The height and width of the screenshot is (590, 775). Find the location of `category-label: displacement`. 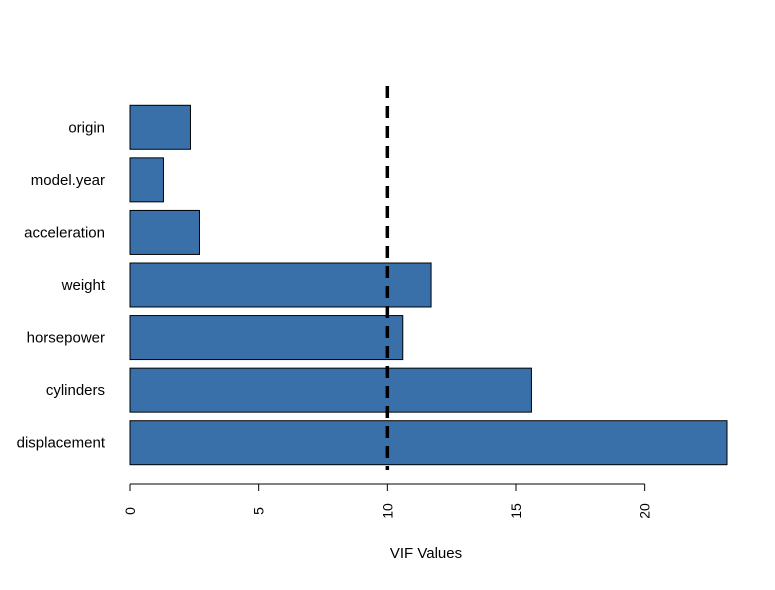

category-label: displacement is located at coordinates (61, 443).